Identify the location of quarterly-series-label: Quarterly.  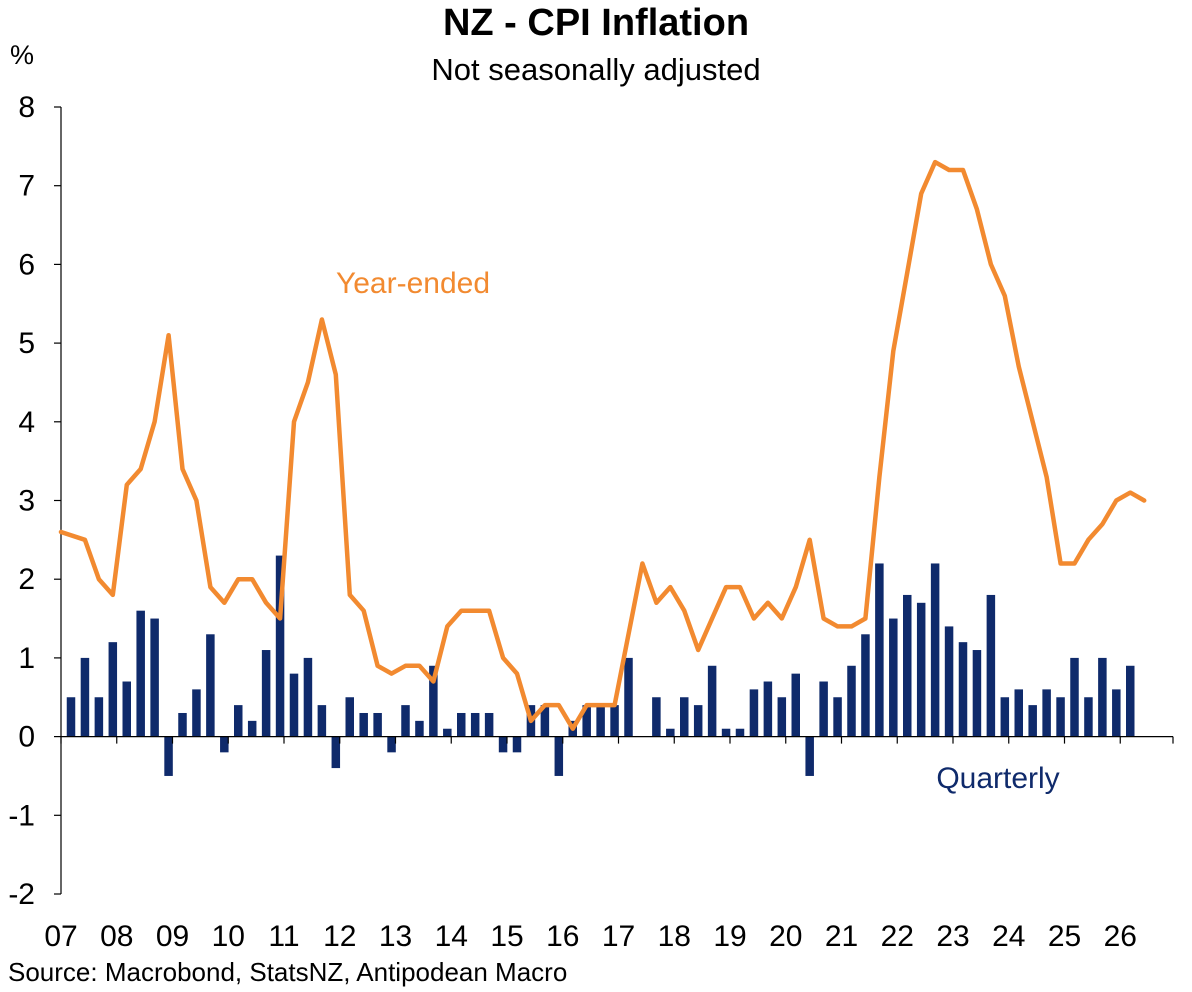
(997, 778).